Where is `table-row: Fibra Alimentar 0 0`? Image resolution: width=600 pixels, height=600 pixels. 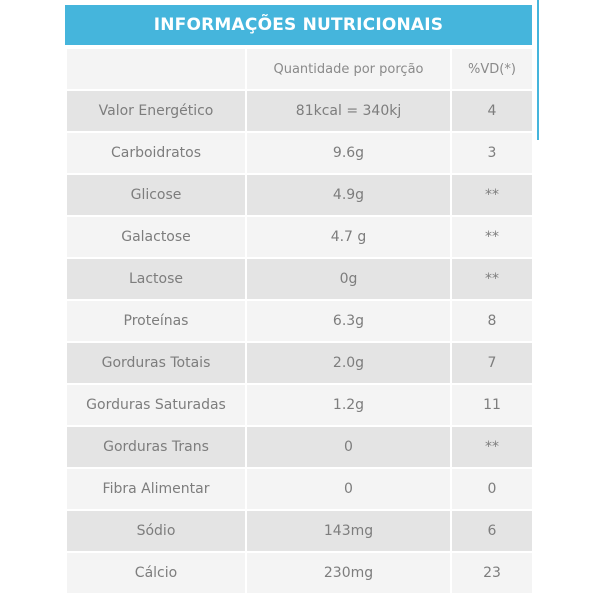
table-row: Fibra Alimentar 0 0 is located at coordinates (299, 489).